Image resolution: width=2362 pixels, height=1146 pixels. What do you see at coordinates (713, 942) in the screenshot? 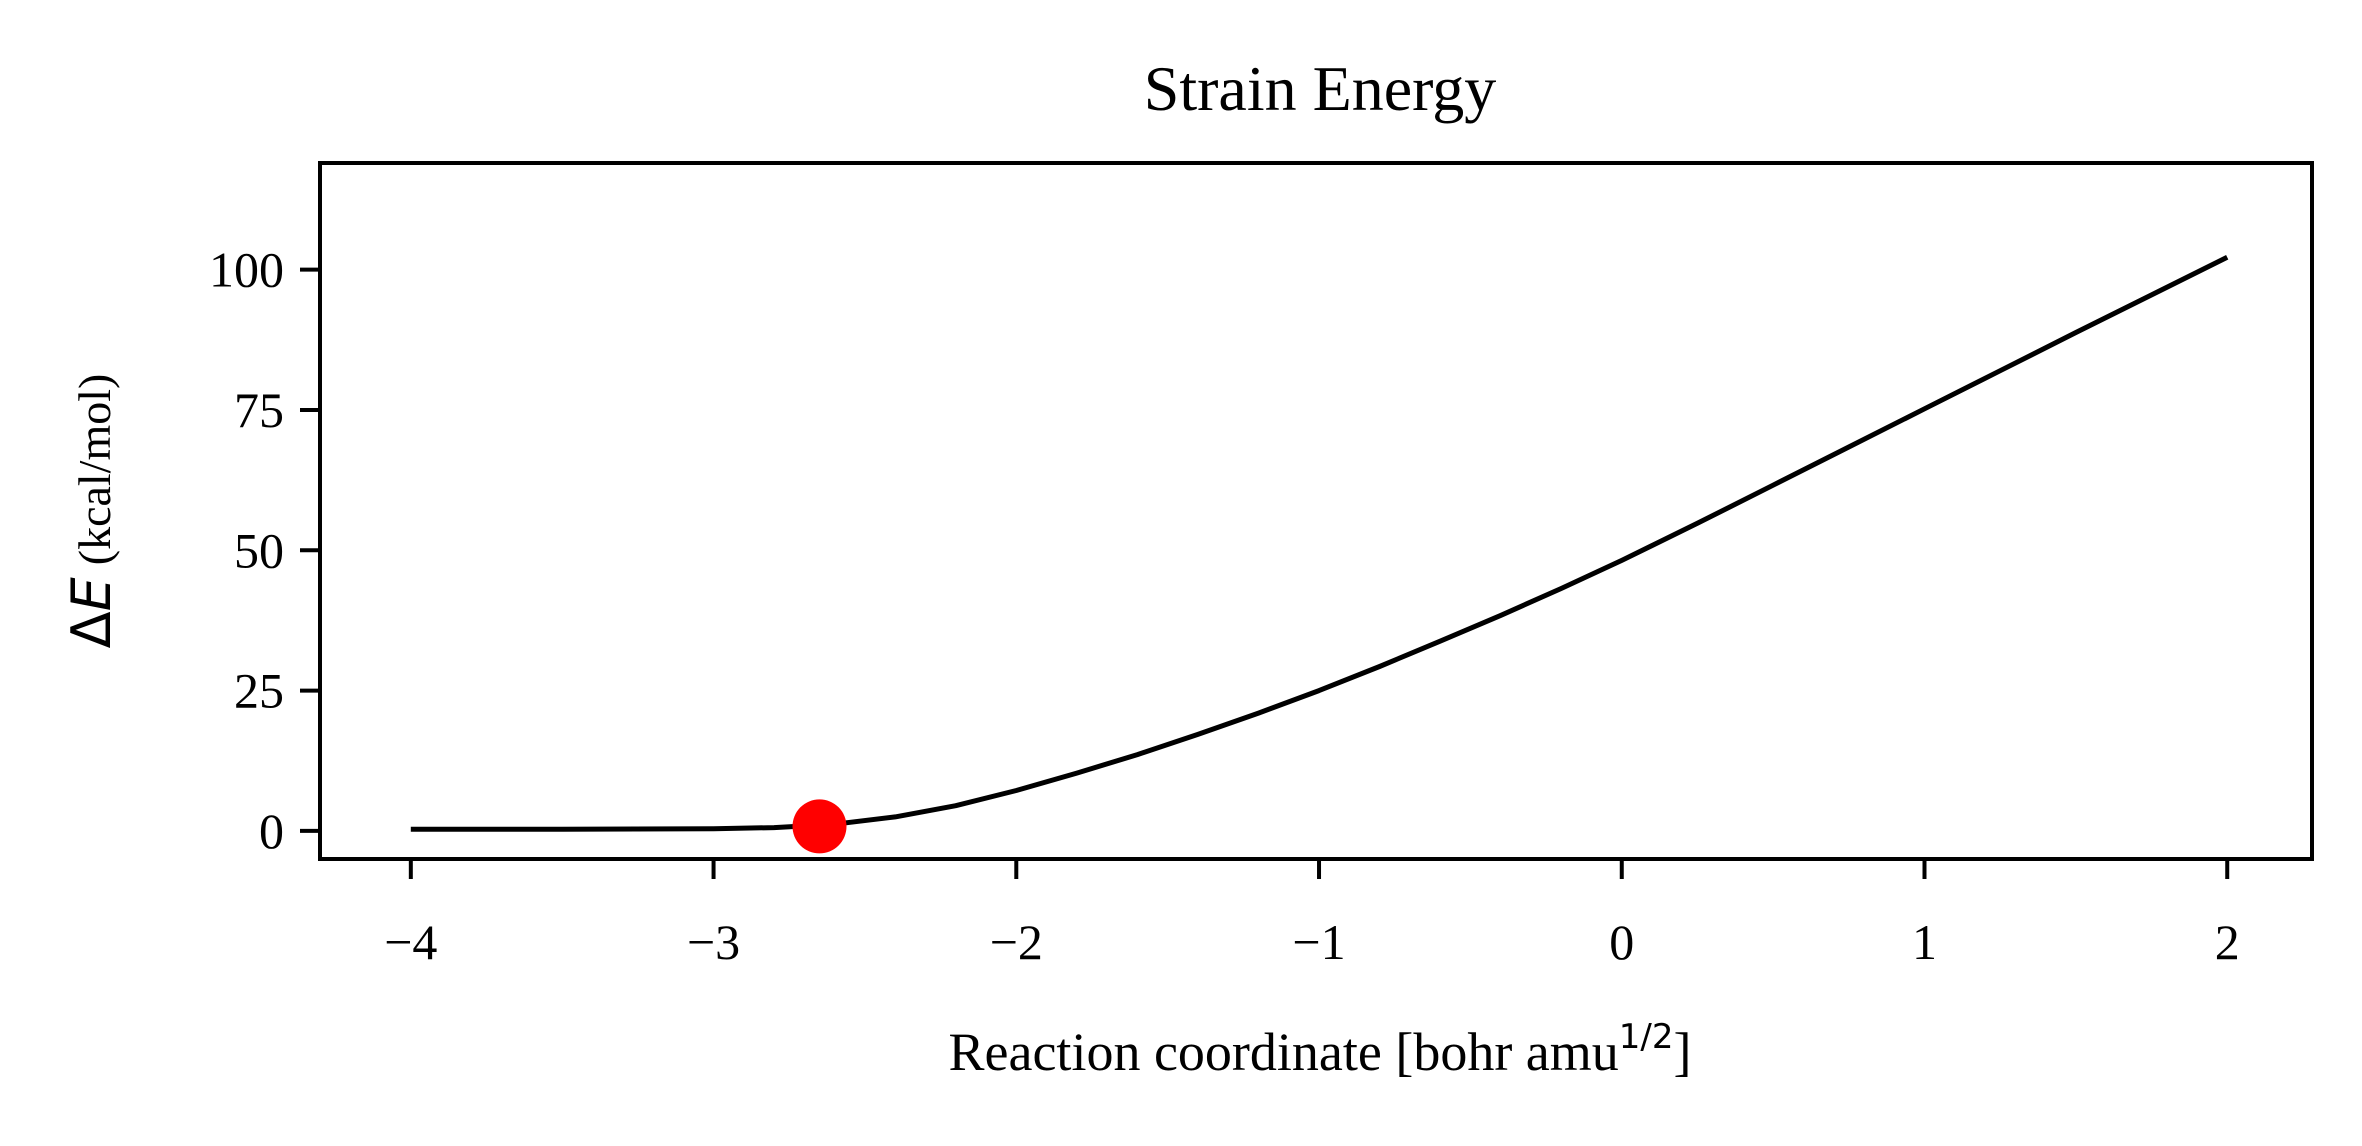
I see `x-tick-label: −3` at bounding box center [713, 942].